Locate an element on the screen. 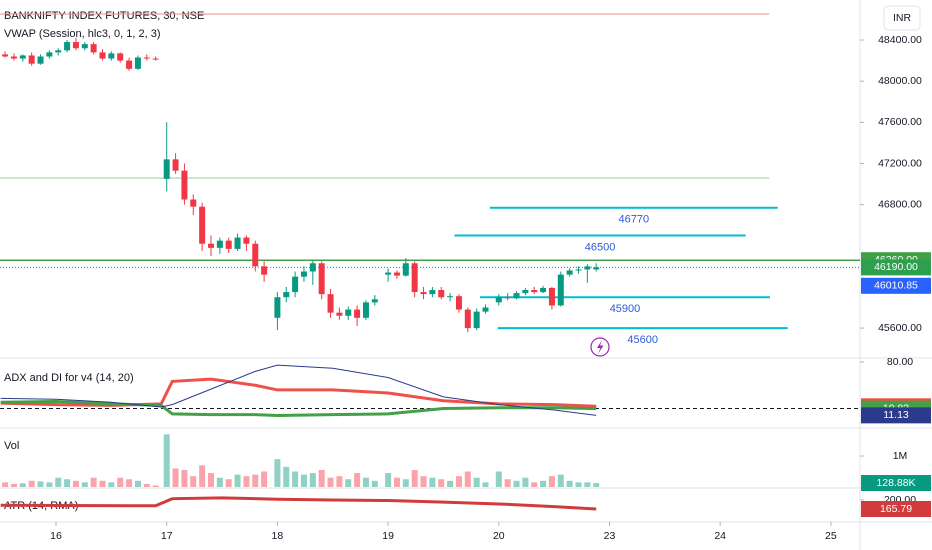  x-tick-label: 24 is located at coordinates (720, 536).